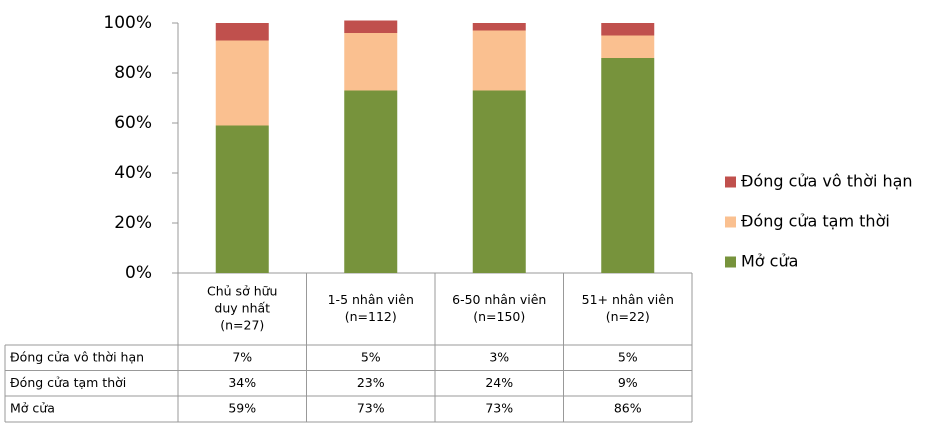 The height and width of the screenshot is (428, 938). What do you see at coordinates (371, 299) in the screenshot?
I see `category-label: 1-5 nhân viên` at bounding box center [371, 299].